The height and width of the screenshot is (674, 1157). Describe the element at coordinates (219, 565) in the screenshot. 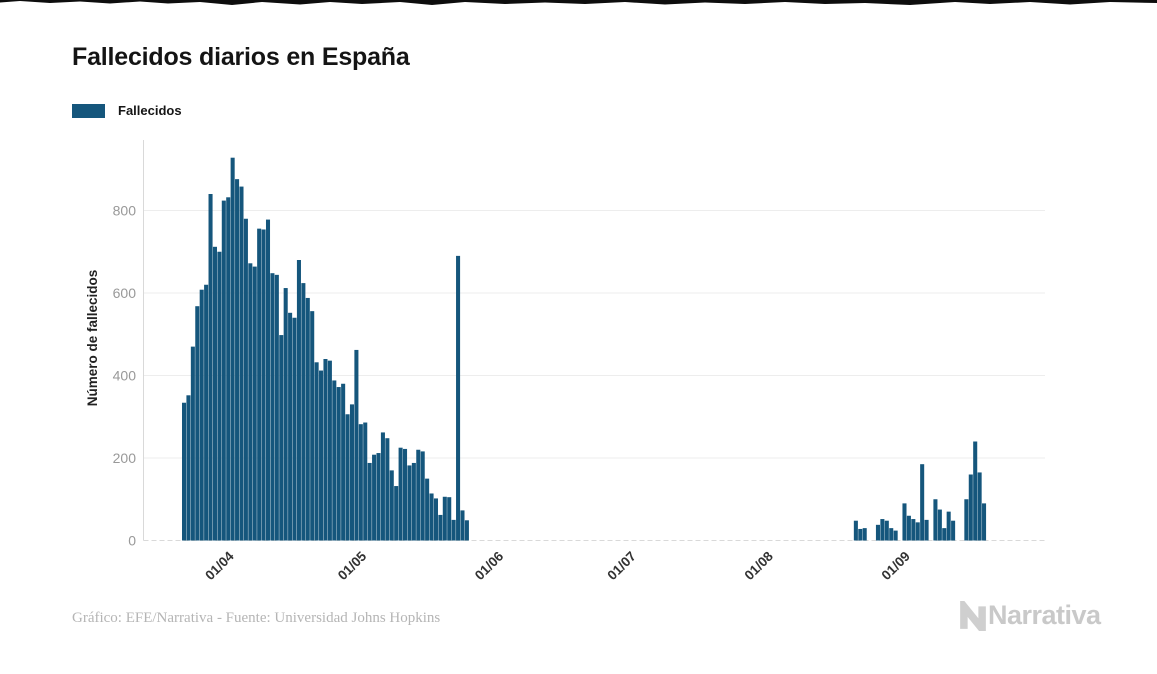

I see `svg-text: 01/04` at that location.